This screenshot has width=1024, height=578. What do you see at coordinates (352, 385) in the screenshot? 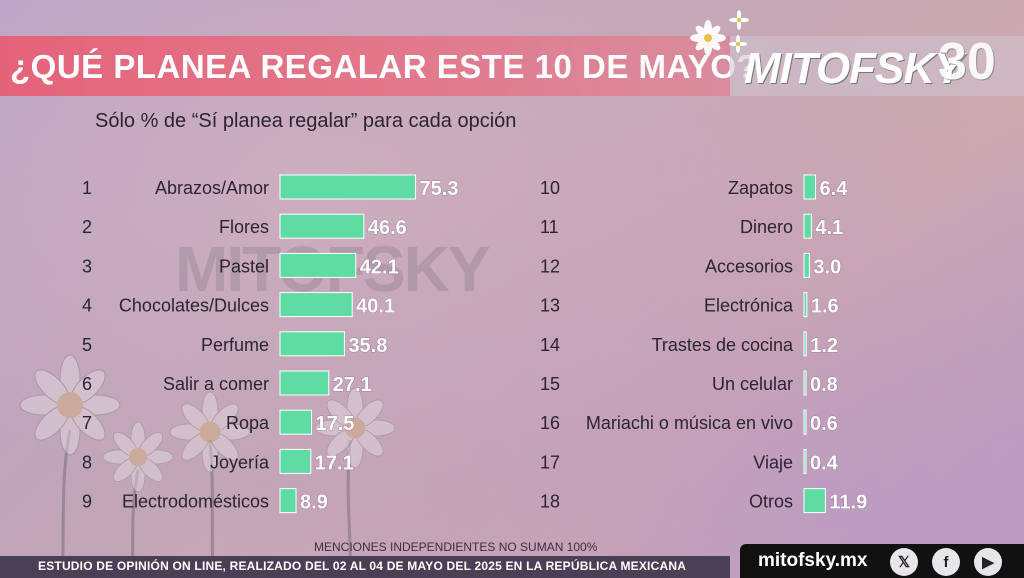
I see `value-label: 27.1` at bounding box center [352, 385].